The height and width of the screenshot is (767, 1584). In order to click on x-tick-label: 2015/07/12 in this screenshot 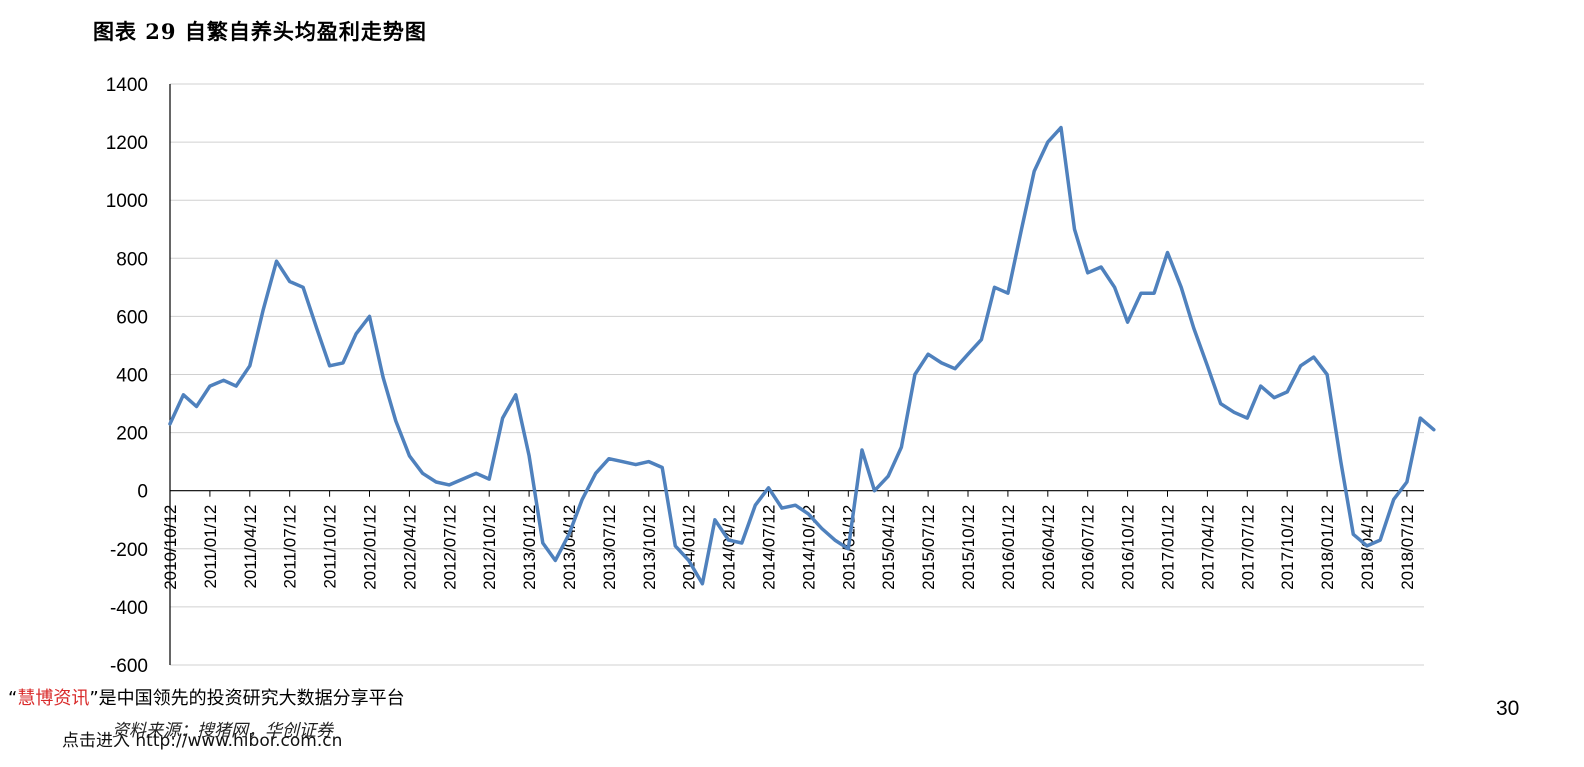, I will do `click(928, 547)`.